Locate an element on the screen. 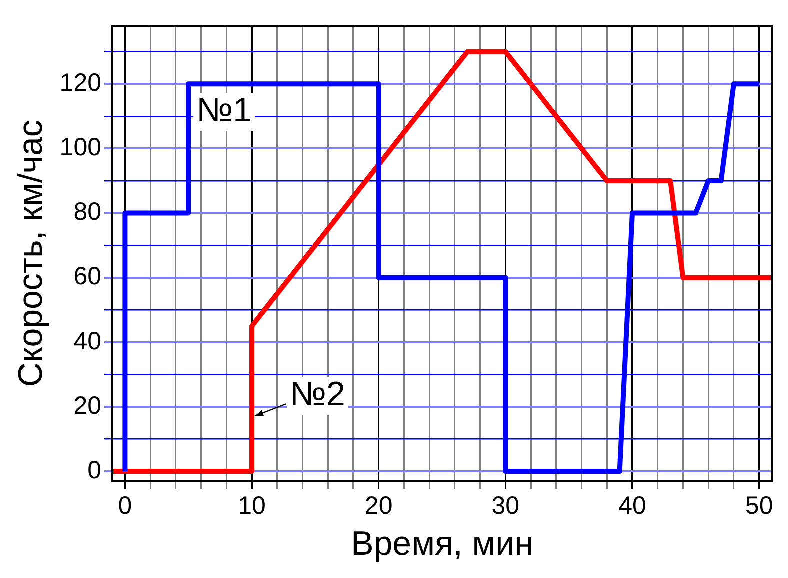 The width and height of the screenshot is (788, 578). x-tick-label: 40 is located at coordinates (632, 506).